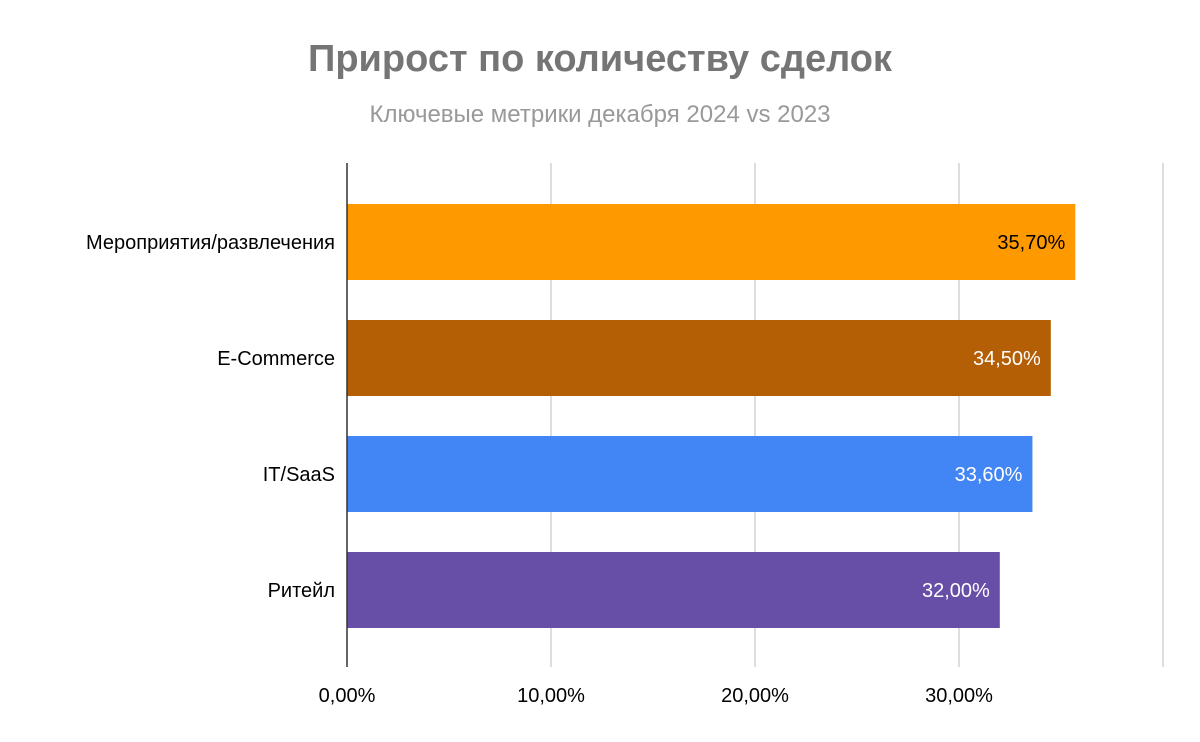 This screenshot has width=1200, height=742. Describe the element at coordinates (1007, 359) in the screenshot. I see `data-label: 34,50%` at that location.